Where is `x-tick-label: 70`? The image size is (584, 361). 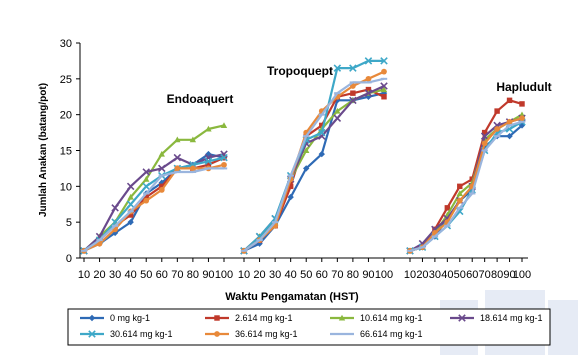
x-tick-label: 70 is located at coordinates (337, 275).